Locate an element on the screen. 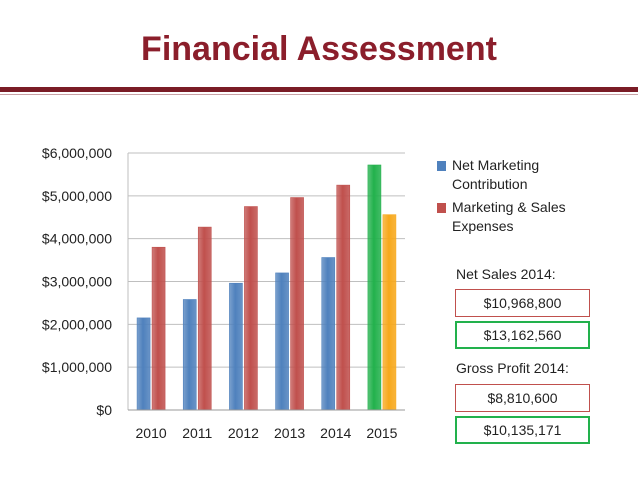 This screenshot has width=638, height=479. y-tick-label: $4,000,000 is located at coordinates (77, 239).